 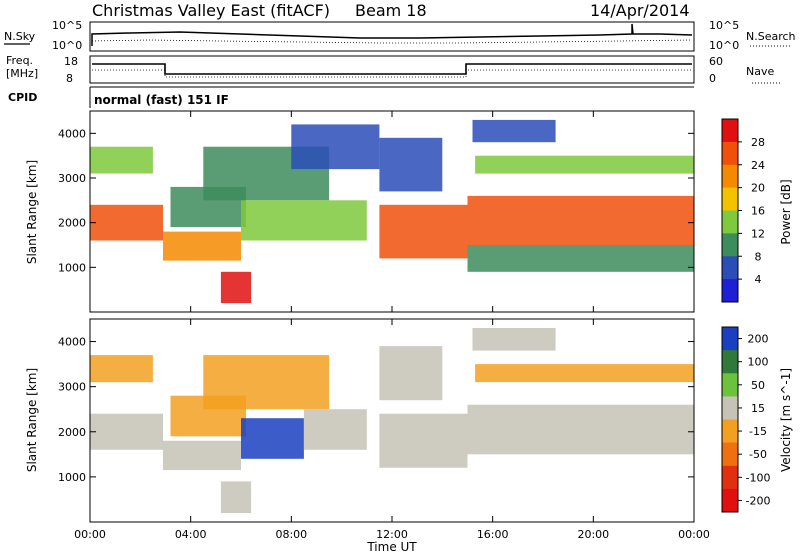 I want to click on time-axis-label: Time UT, so click(x=391, y=547).